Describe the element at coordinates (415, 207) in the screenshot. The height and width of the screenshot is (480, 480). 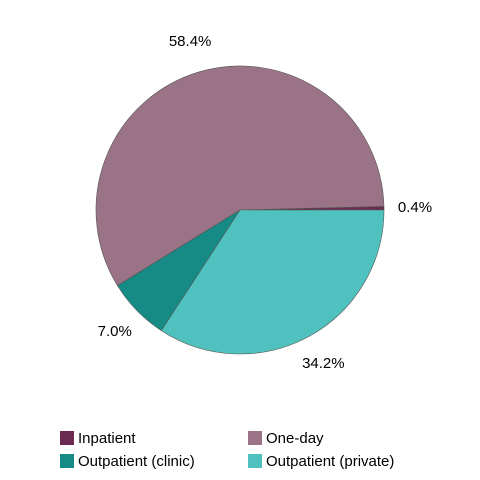
I see `slice-label: 0.4%` at that location.